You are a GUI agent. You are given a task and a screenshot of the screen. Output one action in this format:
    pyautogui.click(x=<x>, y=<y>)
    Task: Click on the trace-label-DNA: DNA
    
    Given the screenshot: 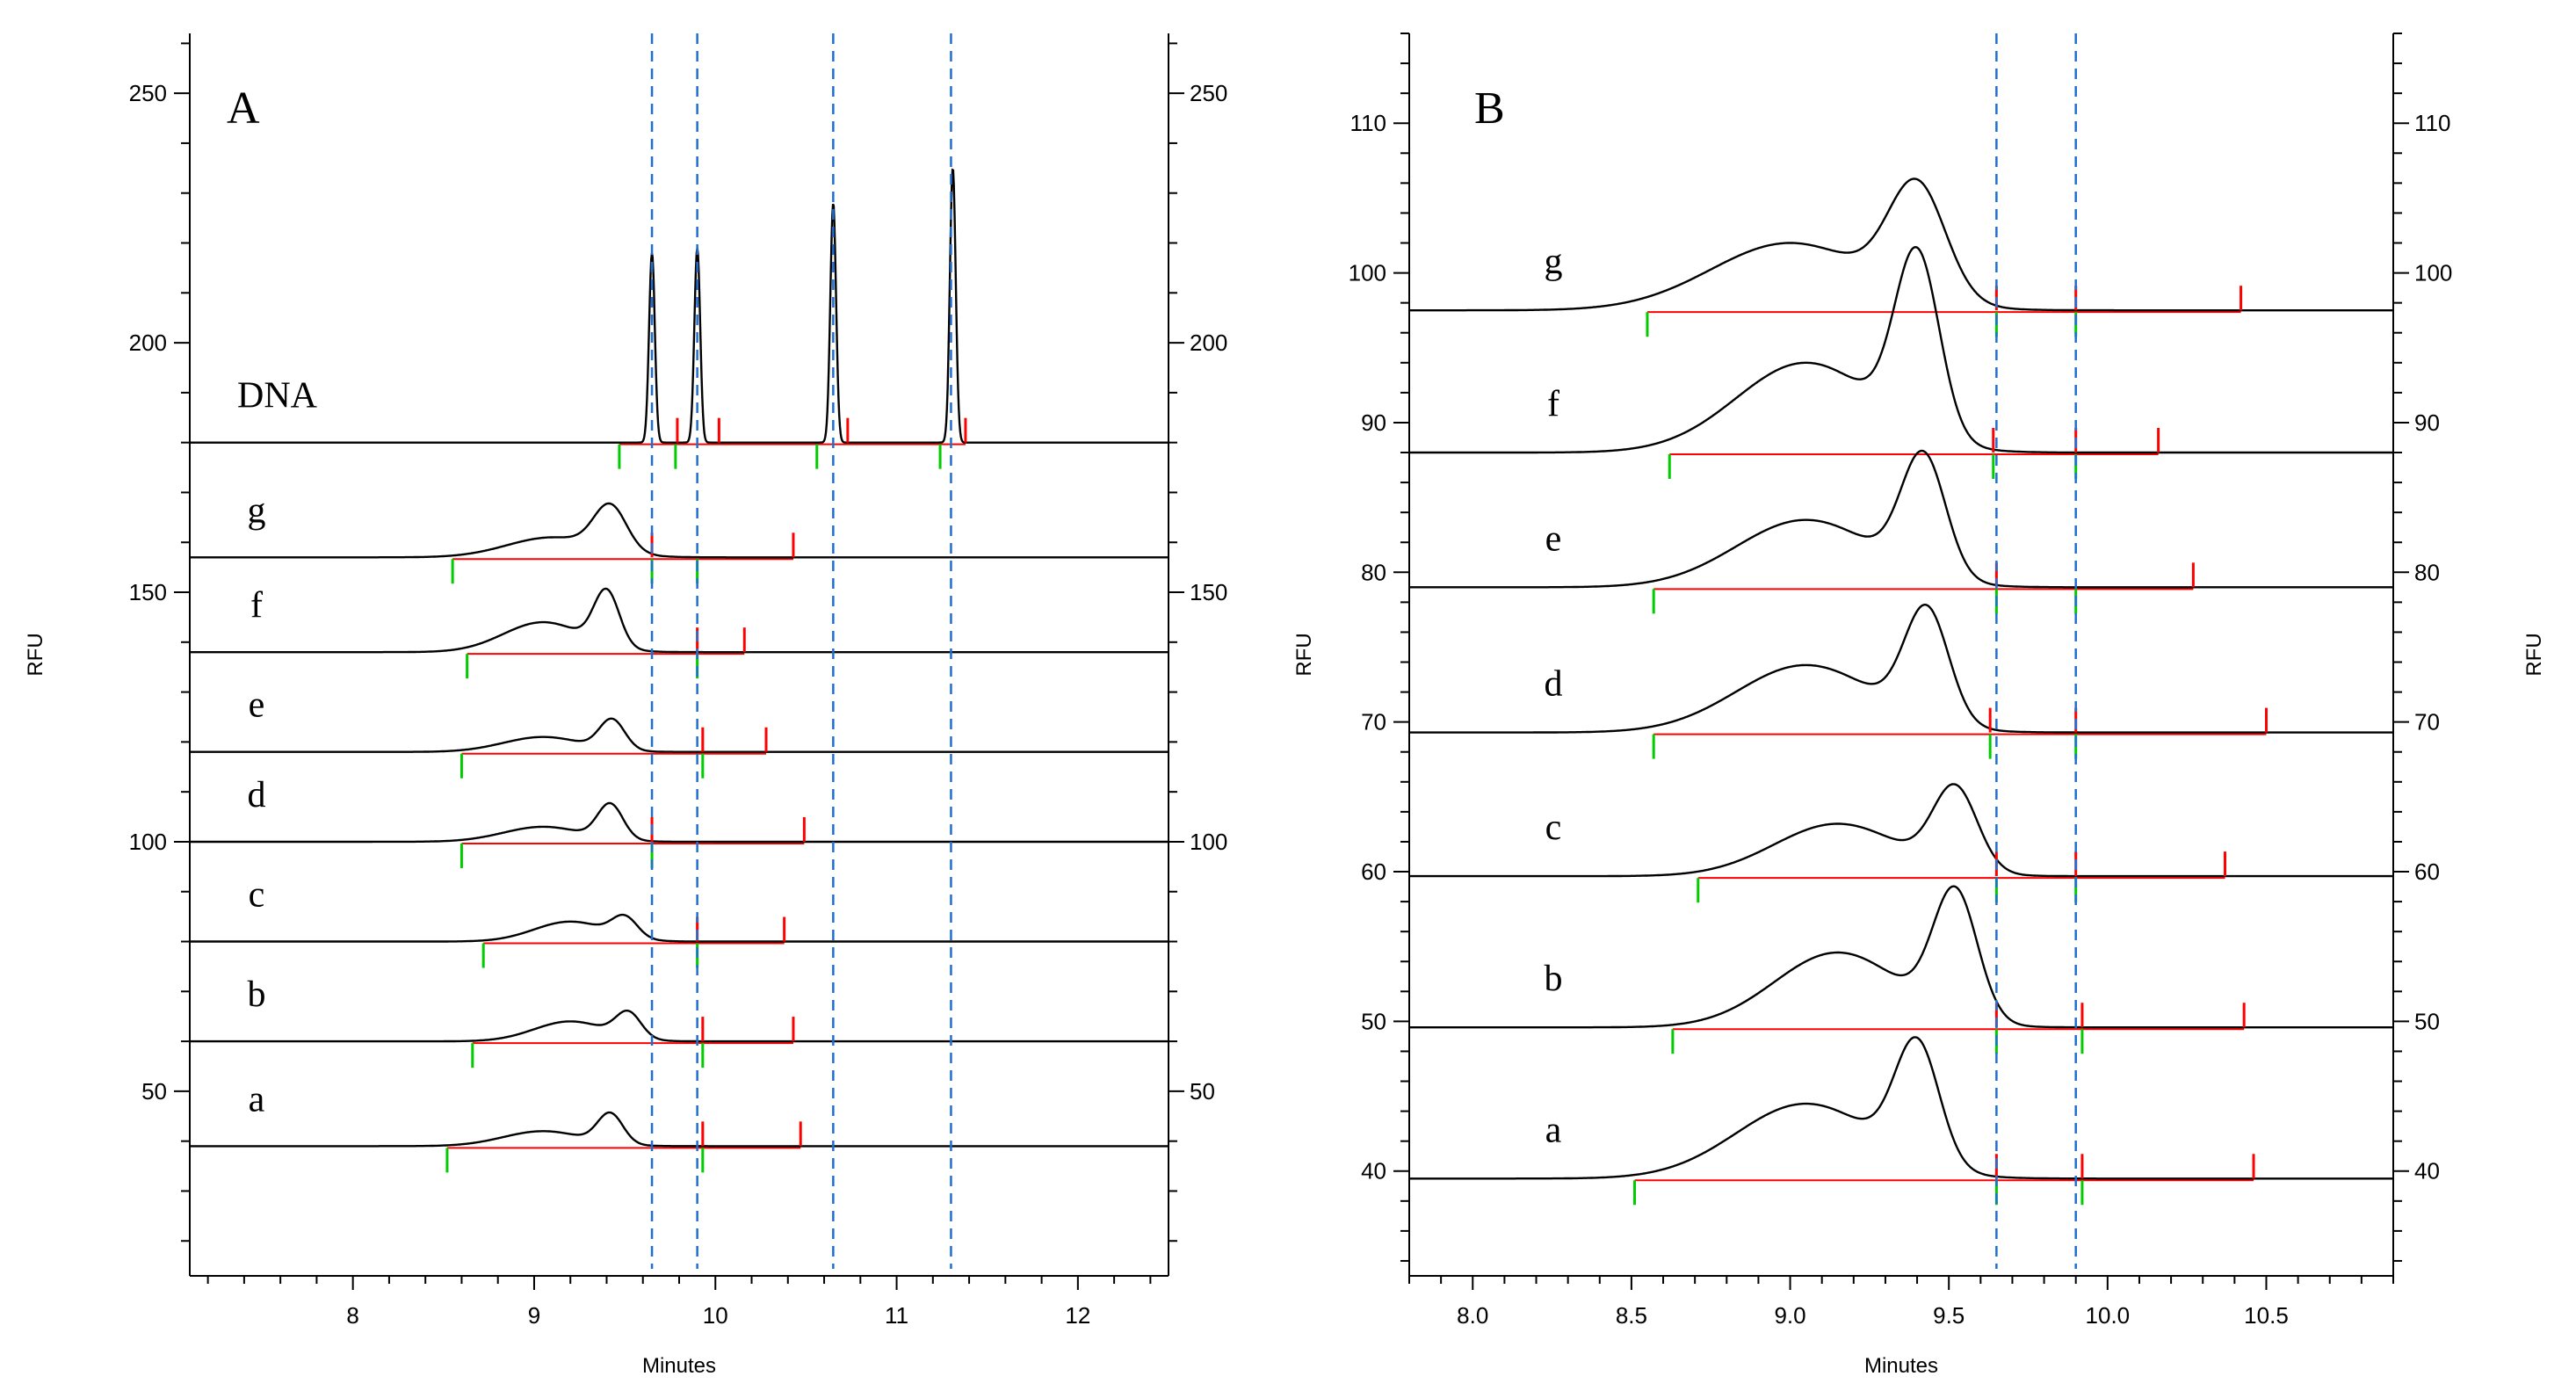 What is the action you would take?
    pyautogui.click(x=277, y=397)
    